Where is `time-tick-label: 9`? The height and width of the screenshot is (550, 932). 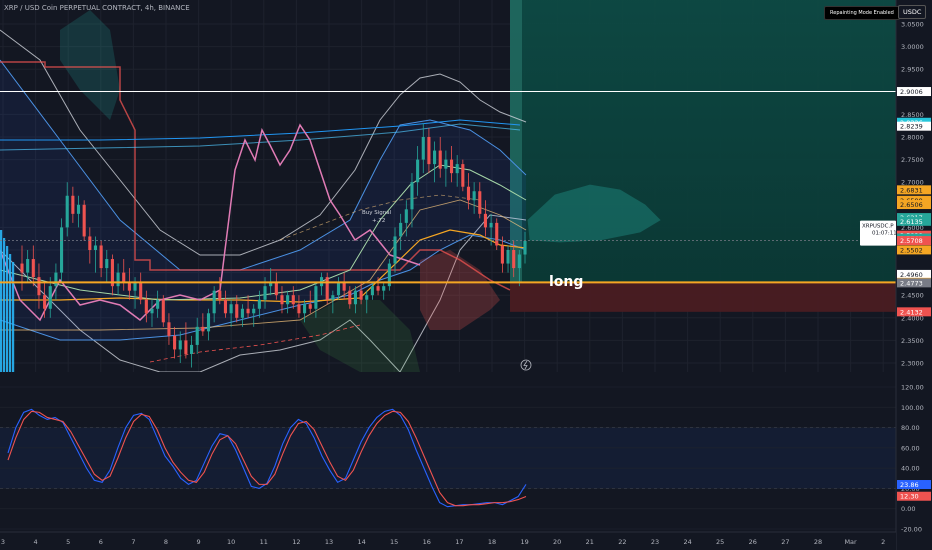
time-tick-label: 9 is located at coordinates (199, 542).